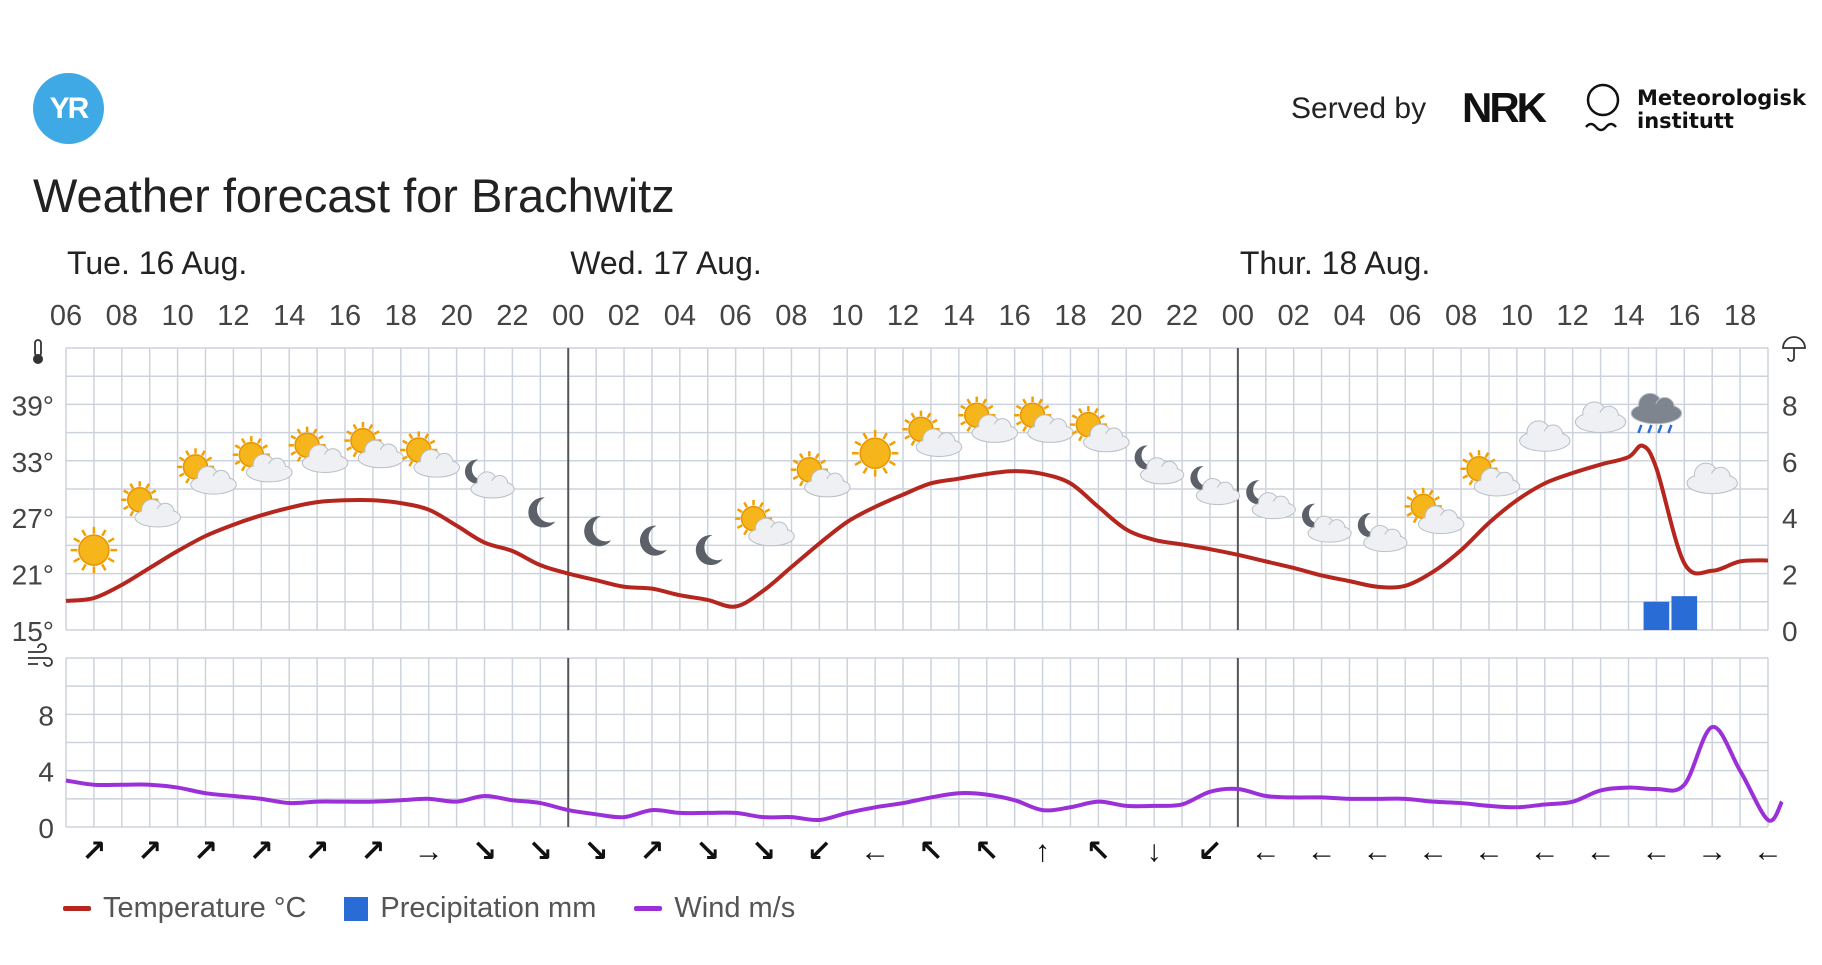 The height and width of the screenshot is (965, 1822). I want to click on wind-direction-arrow: ↘, so click(763, 851).